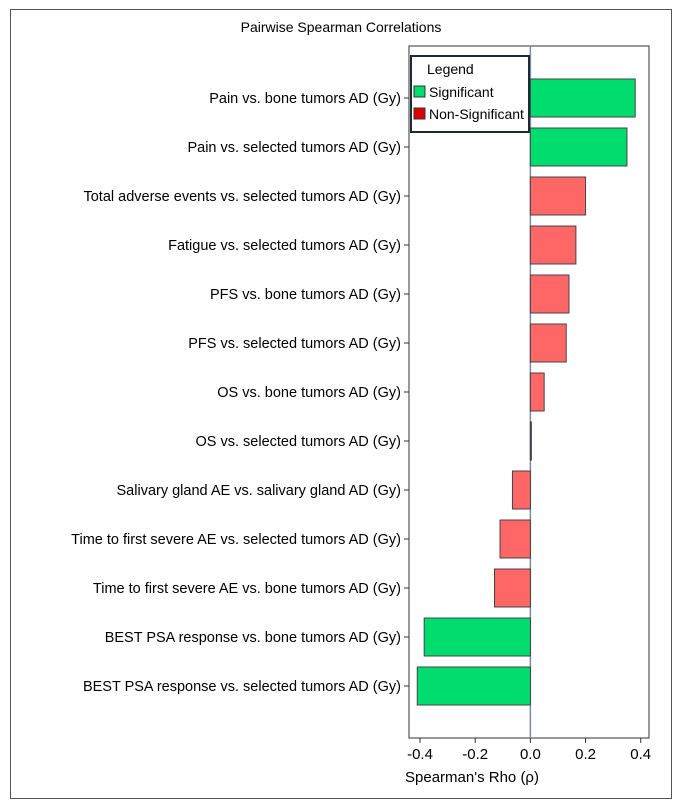  What do you see at coordinates (530, 754) in the screenshot?
I see `x-tick-label: 0.0` at bounding box center [530, 754].